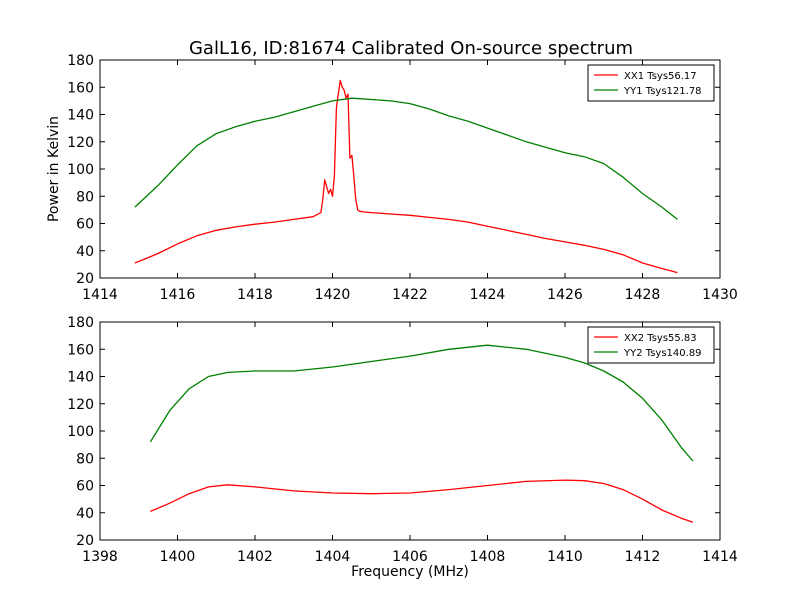 The image size is (800, 600). What do you see at coordinates (643, 295) in the screenshot?
I see `x-tick-label: 1428` at bounding box center [643, 295].